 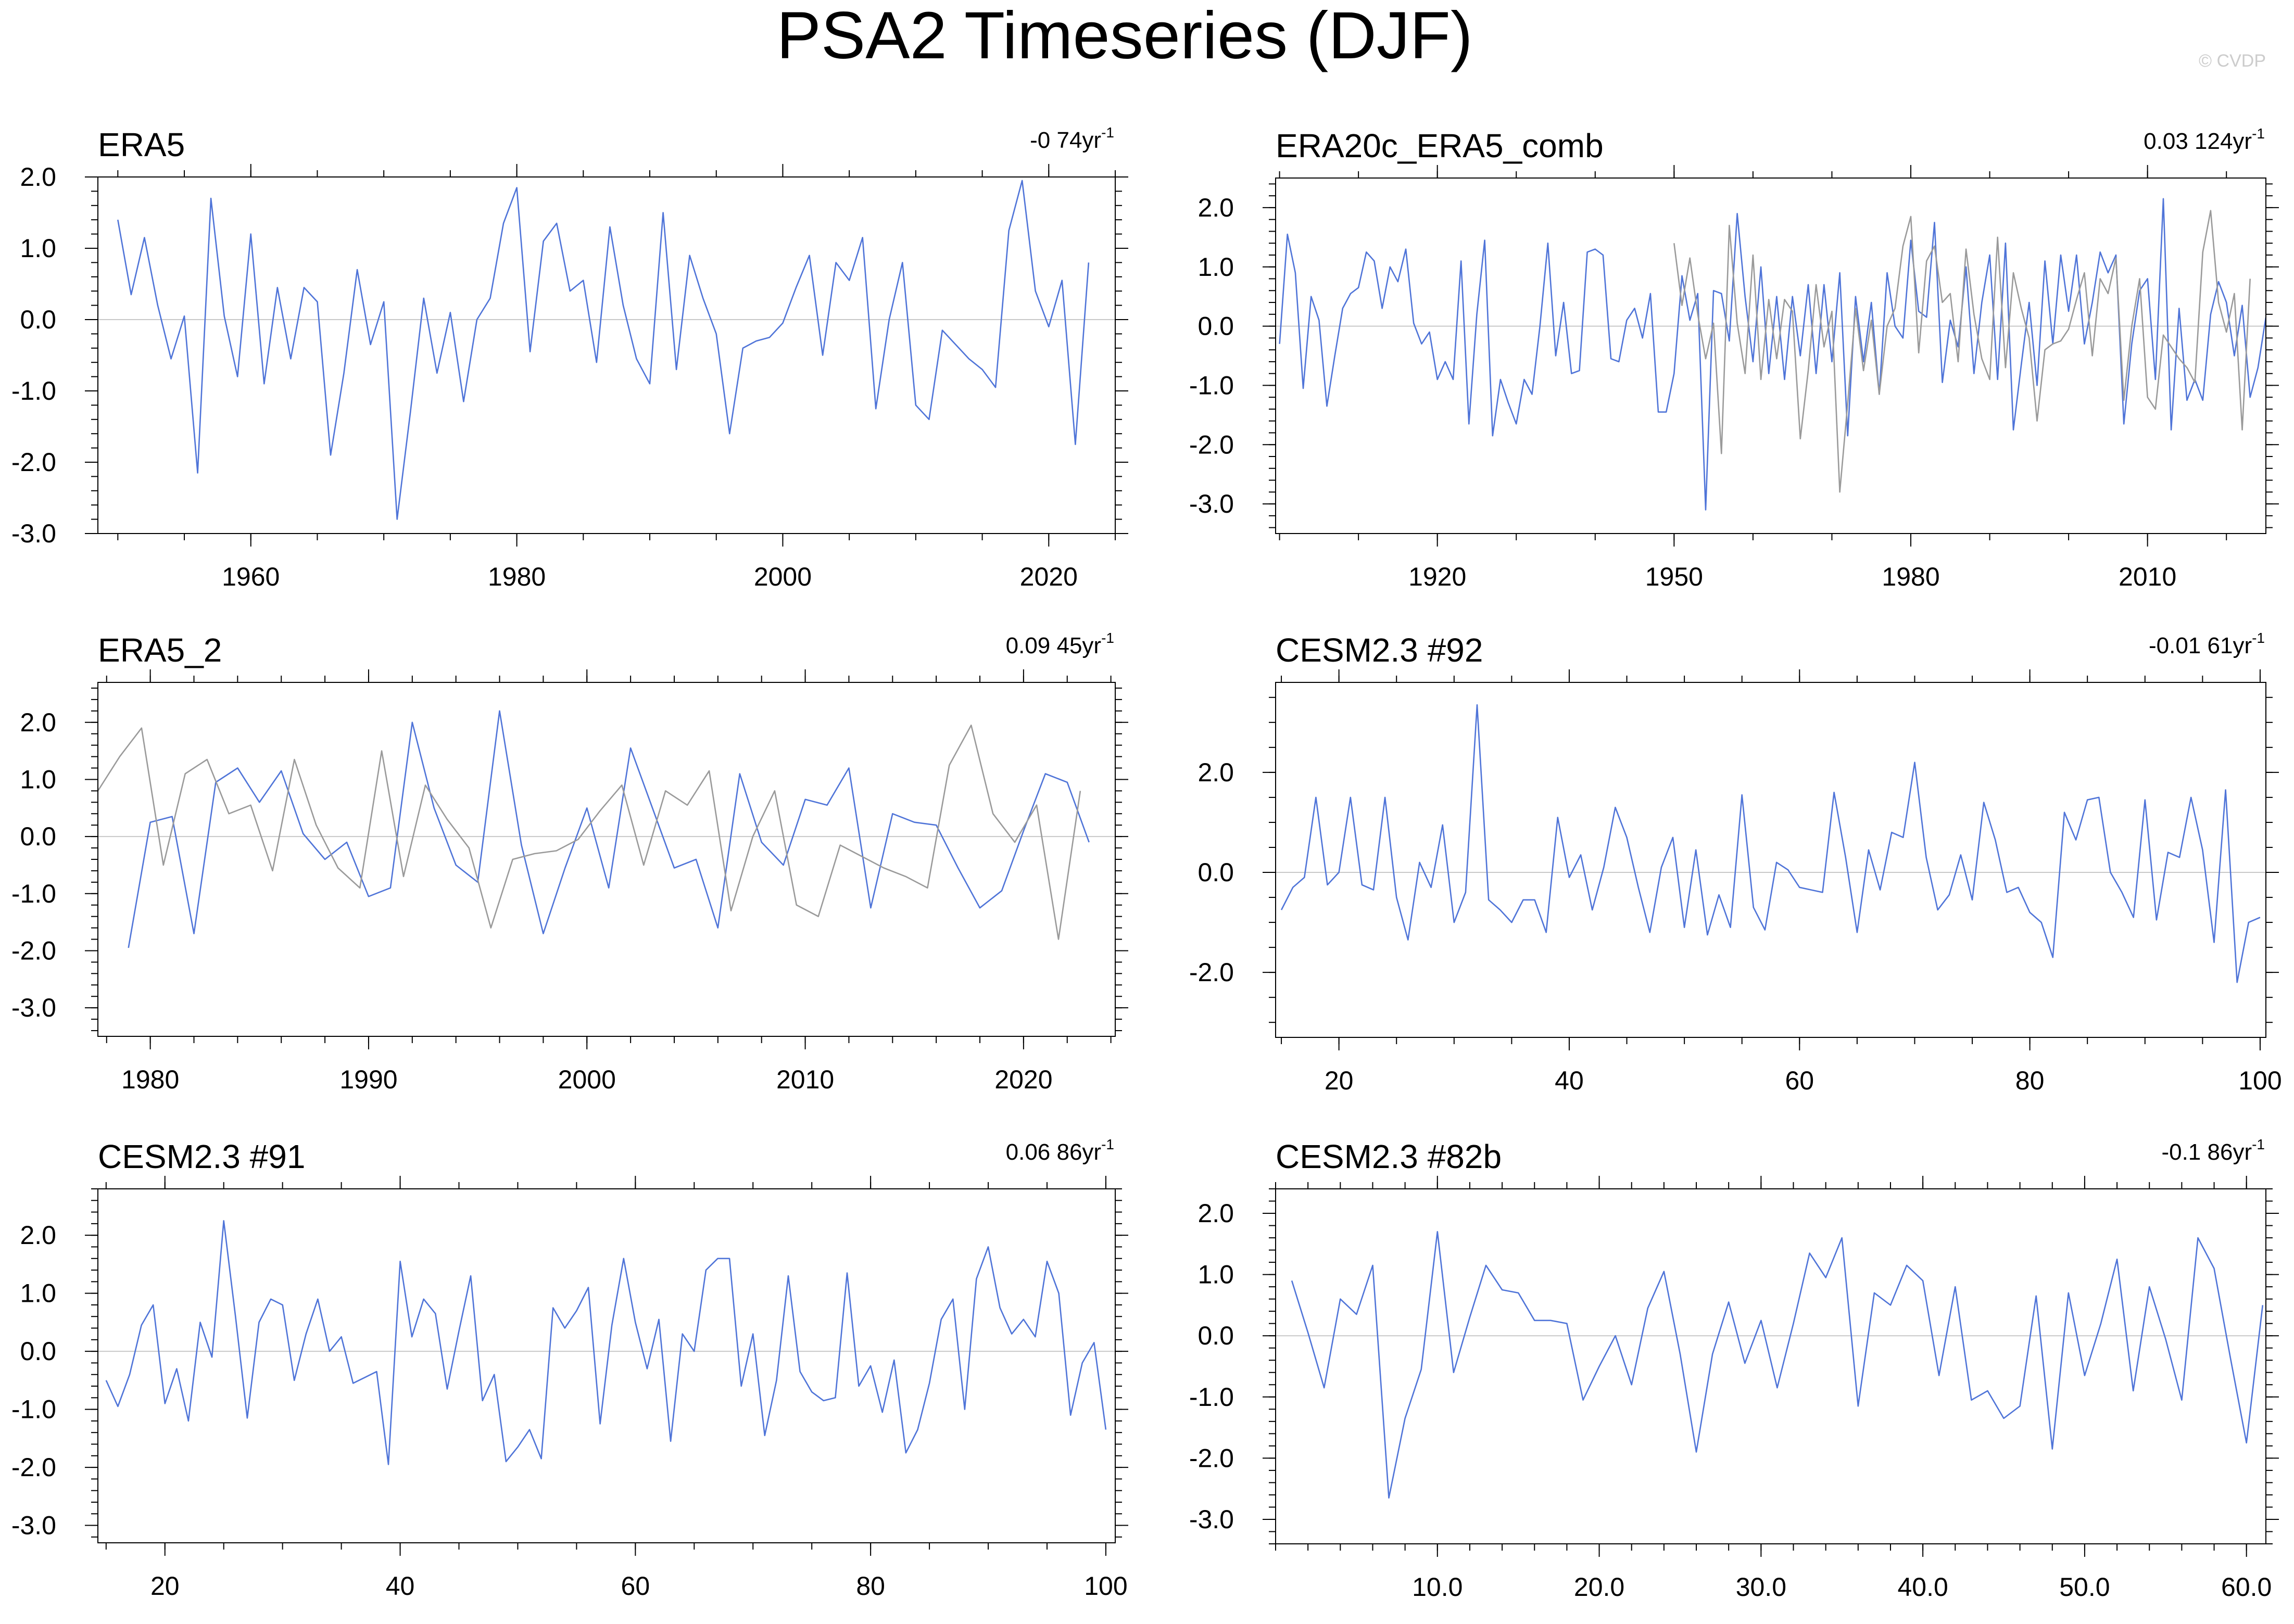 I want to click on panel-title: CESM2.3 #82b, so click(x=1389, y=1156).